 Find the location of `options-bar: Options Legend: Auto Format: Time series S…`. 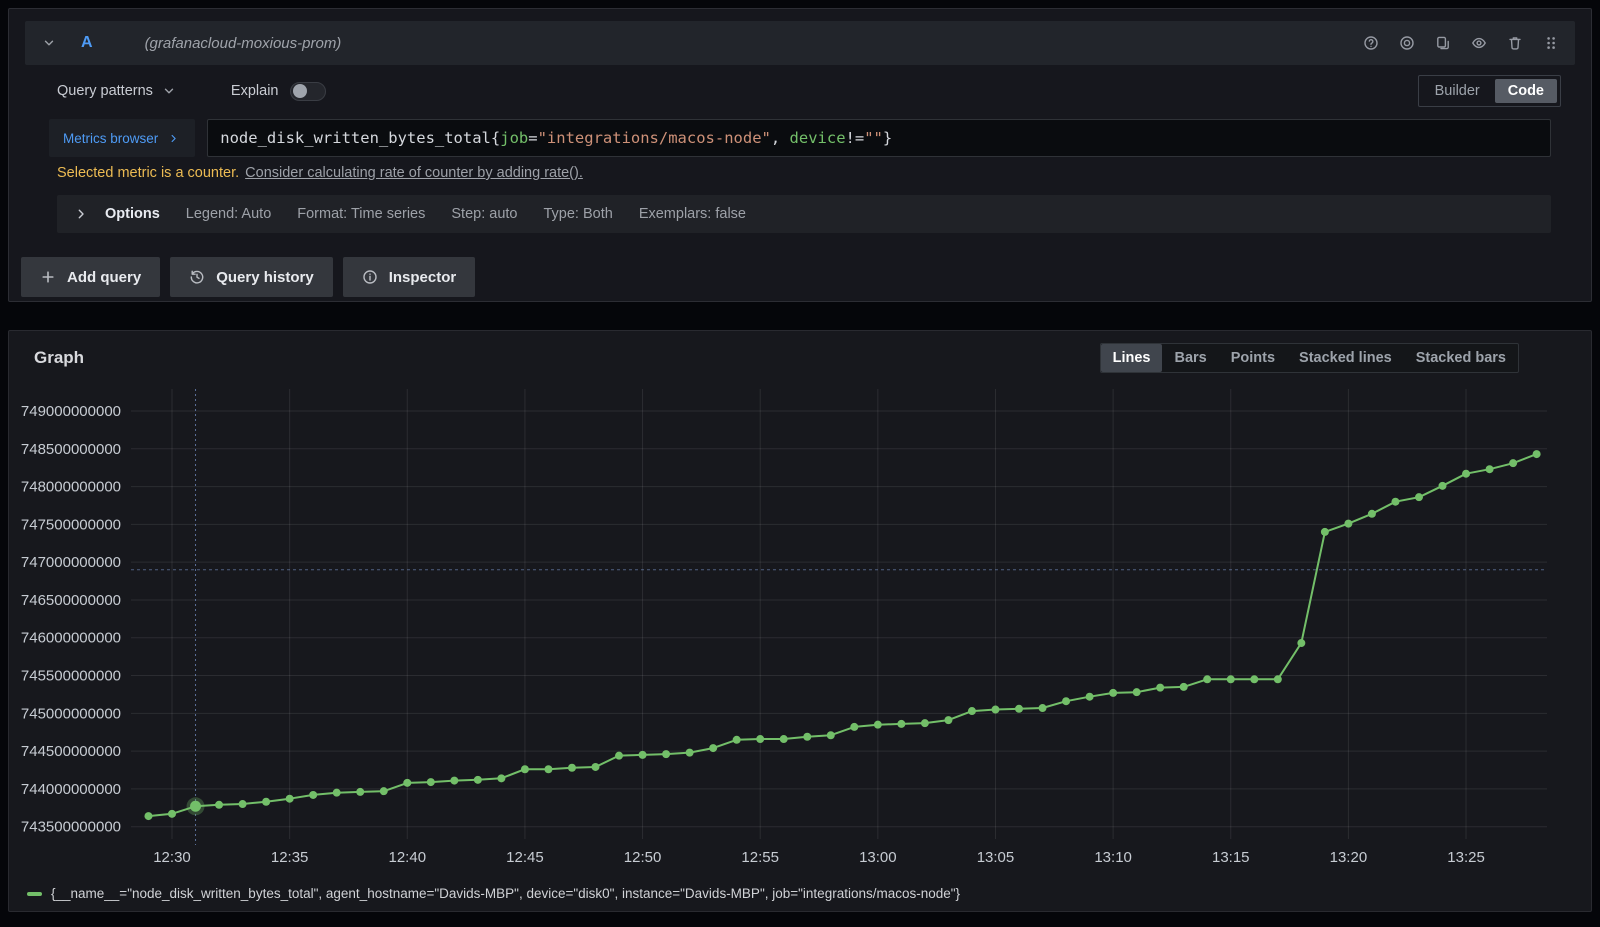

options-bar: Options Legend: Auto Format: Time series S… is located at coordinates (804, 214).